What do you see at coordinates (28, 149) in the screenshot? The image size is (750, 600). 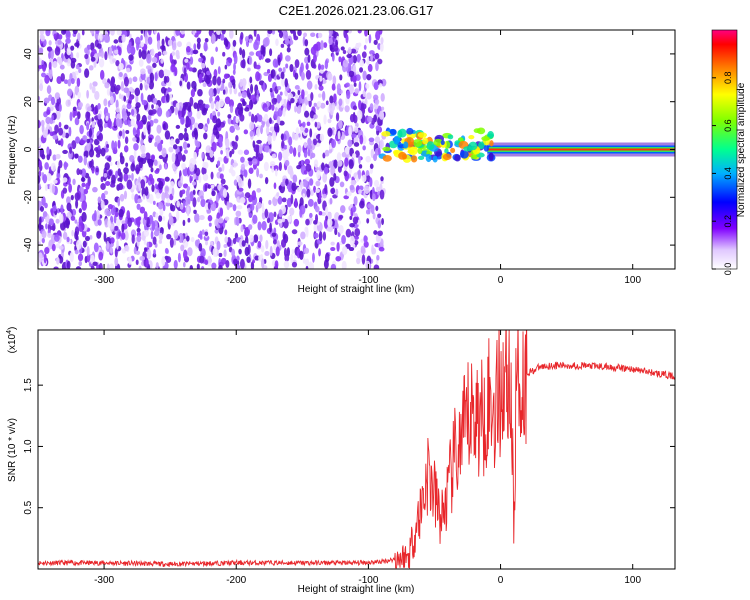 I see `y-tick-label: 0` at bounding box center [28, 149].